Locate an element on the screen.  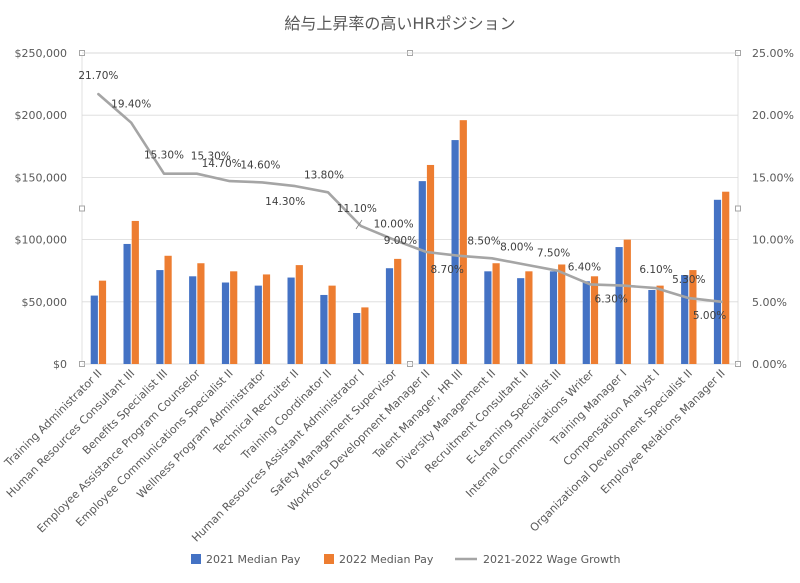
wage-growth-data-label: 6.10% is located at coordinates (655, 270).